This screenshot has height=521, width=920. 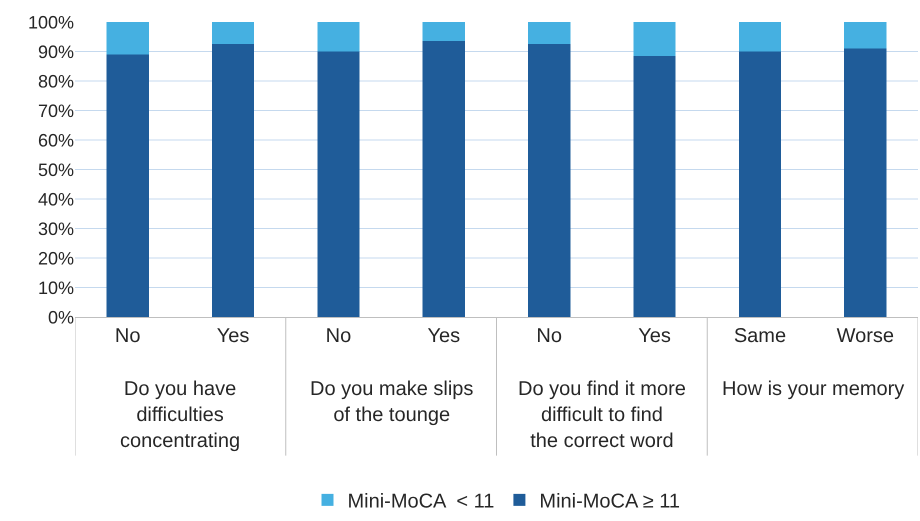 What do you see at coordinates (813, 389) in the screenshot?
I see `text: How is your memory` at bounding box center [813, 389].